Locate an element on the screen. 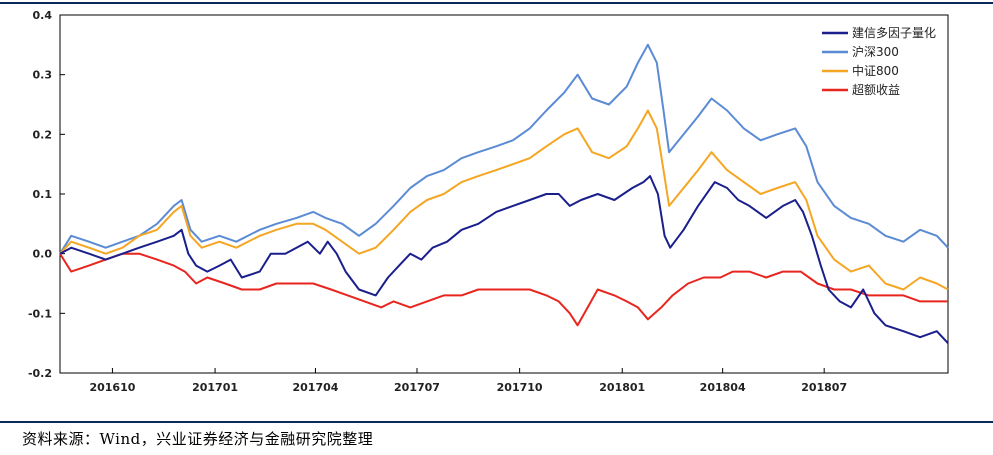 The height and width of the screenshot is (455, 993). x-tick-label: 201801 is located at coordinates (622, 387).